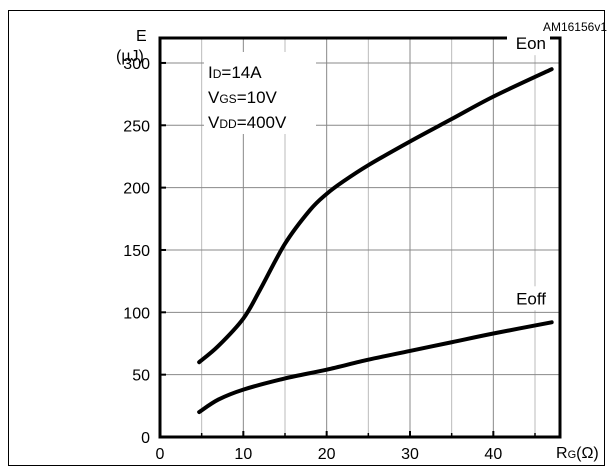  What do you see at coordinates (572, 455) in the screenshot?
I see `x-axis-title-sub: G` at bounding box center [572, 455].